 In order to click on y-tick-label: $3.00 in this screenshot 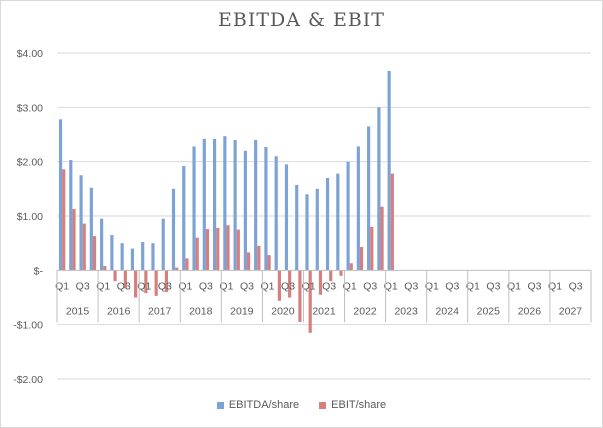, I will do `click(30, 108)`.